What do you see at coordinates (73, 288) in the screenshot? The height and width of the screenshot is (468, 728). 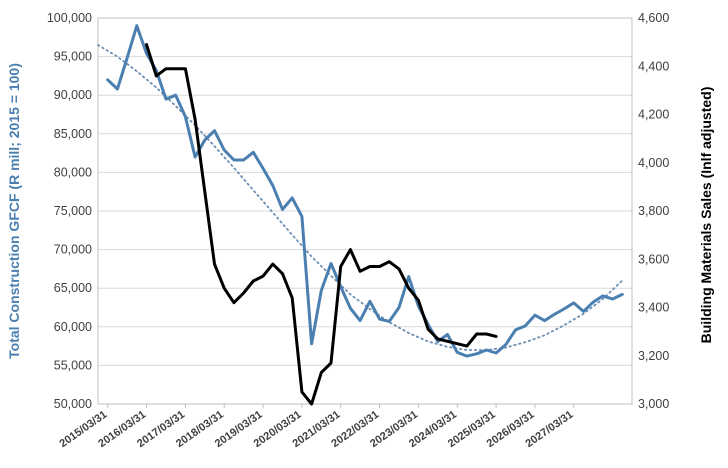 I see `y-left-tick-label: 65,000` at bounding box center [73, 288].